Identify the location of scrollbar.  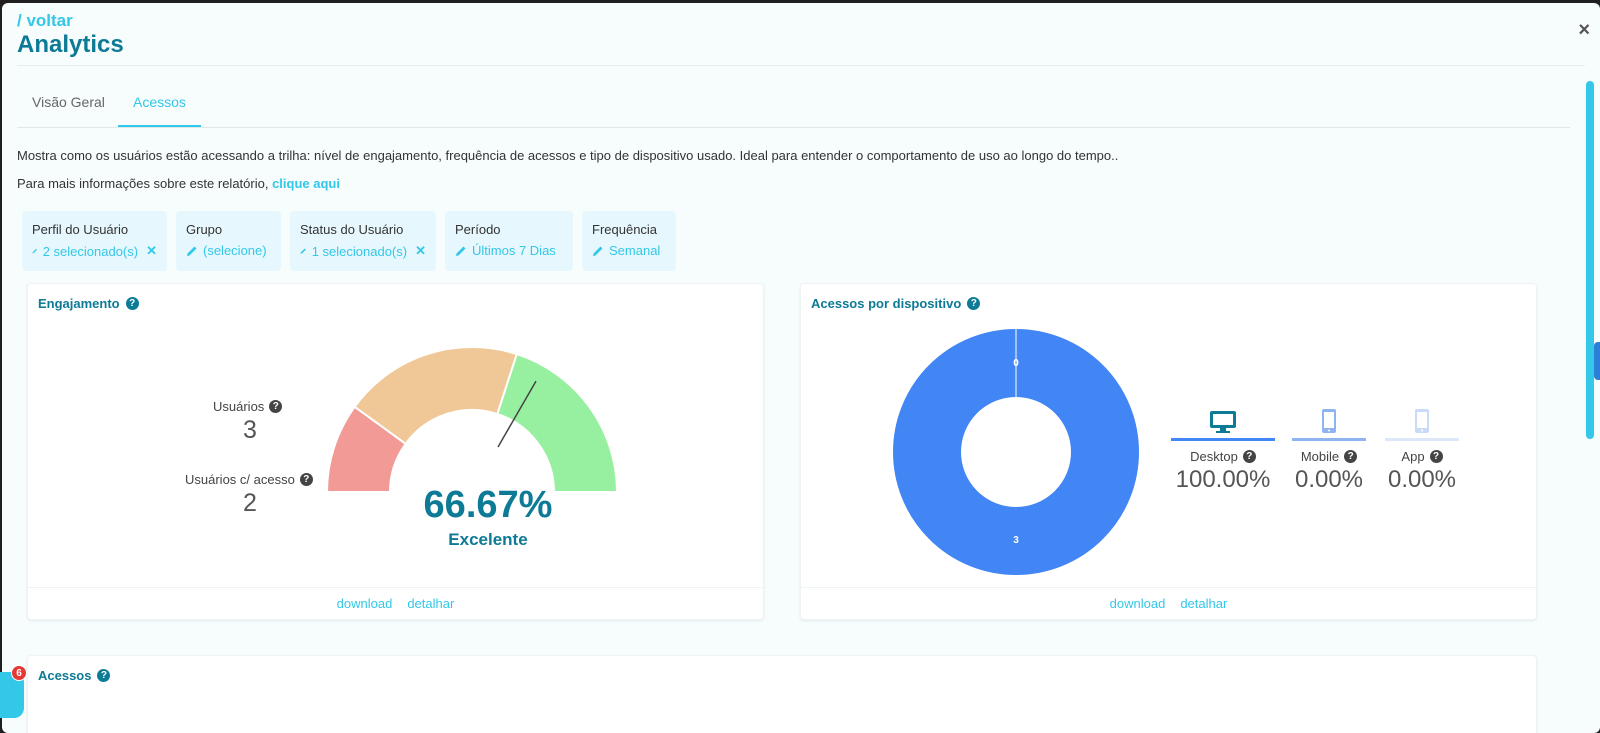
(1590, 260).